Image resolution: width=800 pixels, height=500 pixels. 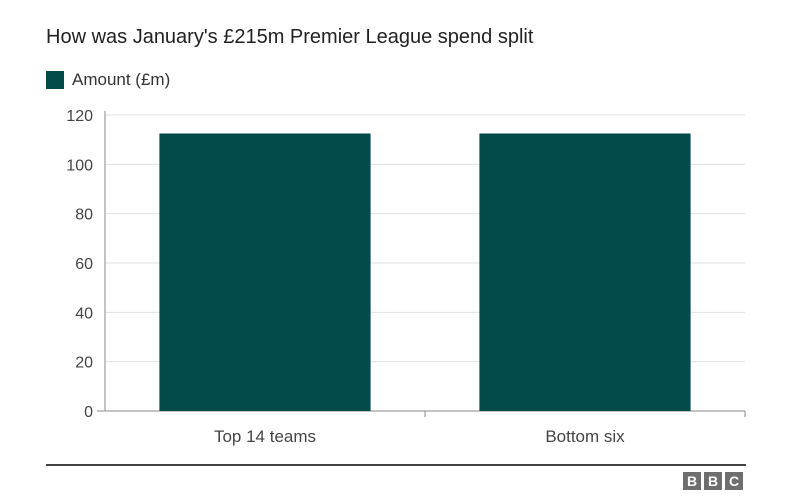 I want to click on y-tick-label: 100, so click(x=79, y=165).